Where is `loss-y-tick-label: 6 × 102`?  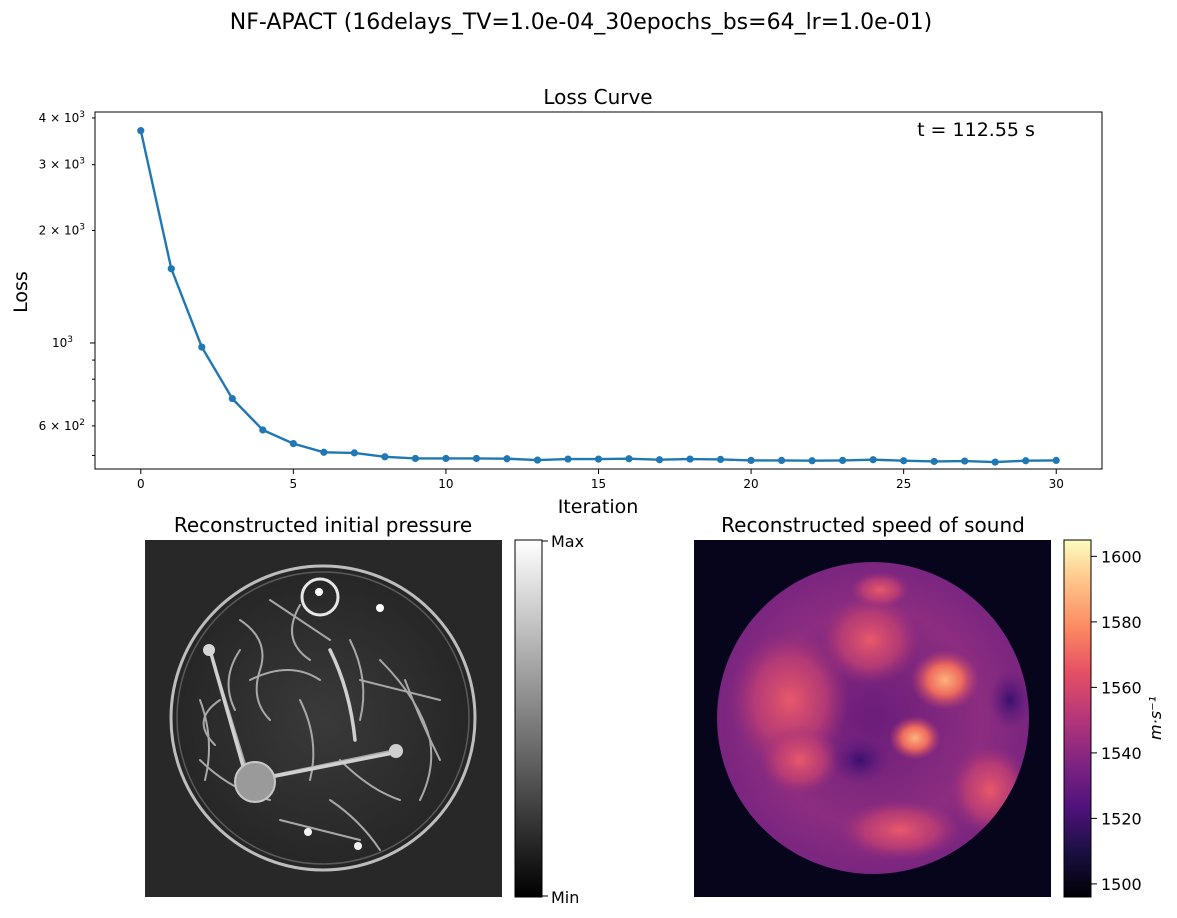 loss-y-tick-label: 6 × 102 is located at coordinates (62, 425).